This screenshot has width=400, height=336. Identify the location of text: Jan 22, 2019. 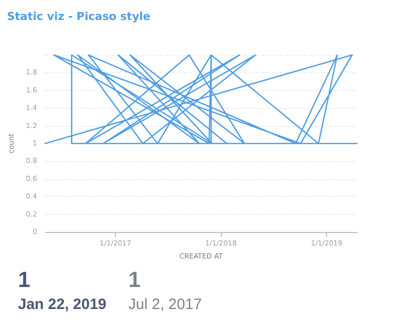
(62, 305).